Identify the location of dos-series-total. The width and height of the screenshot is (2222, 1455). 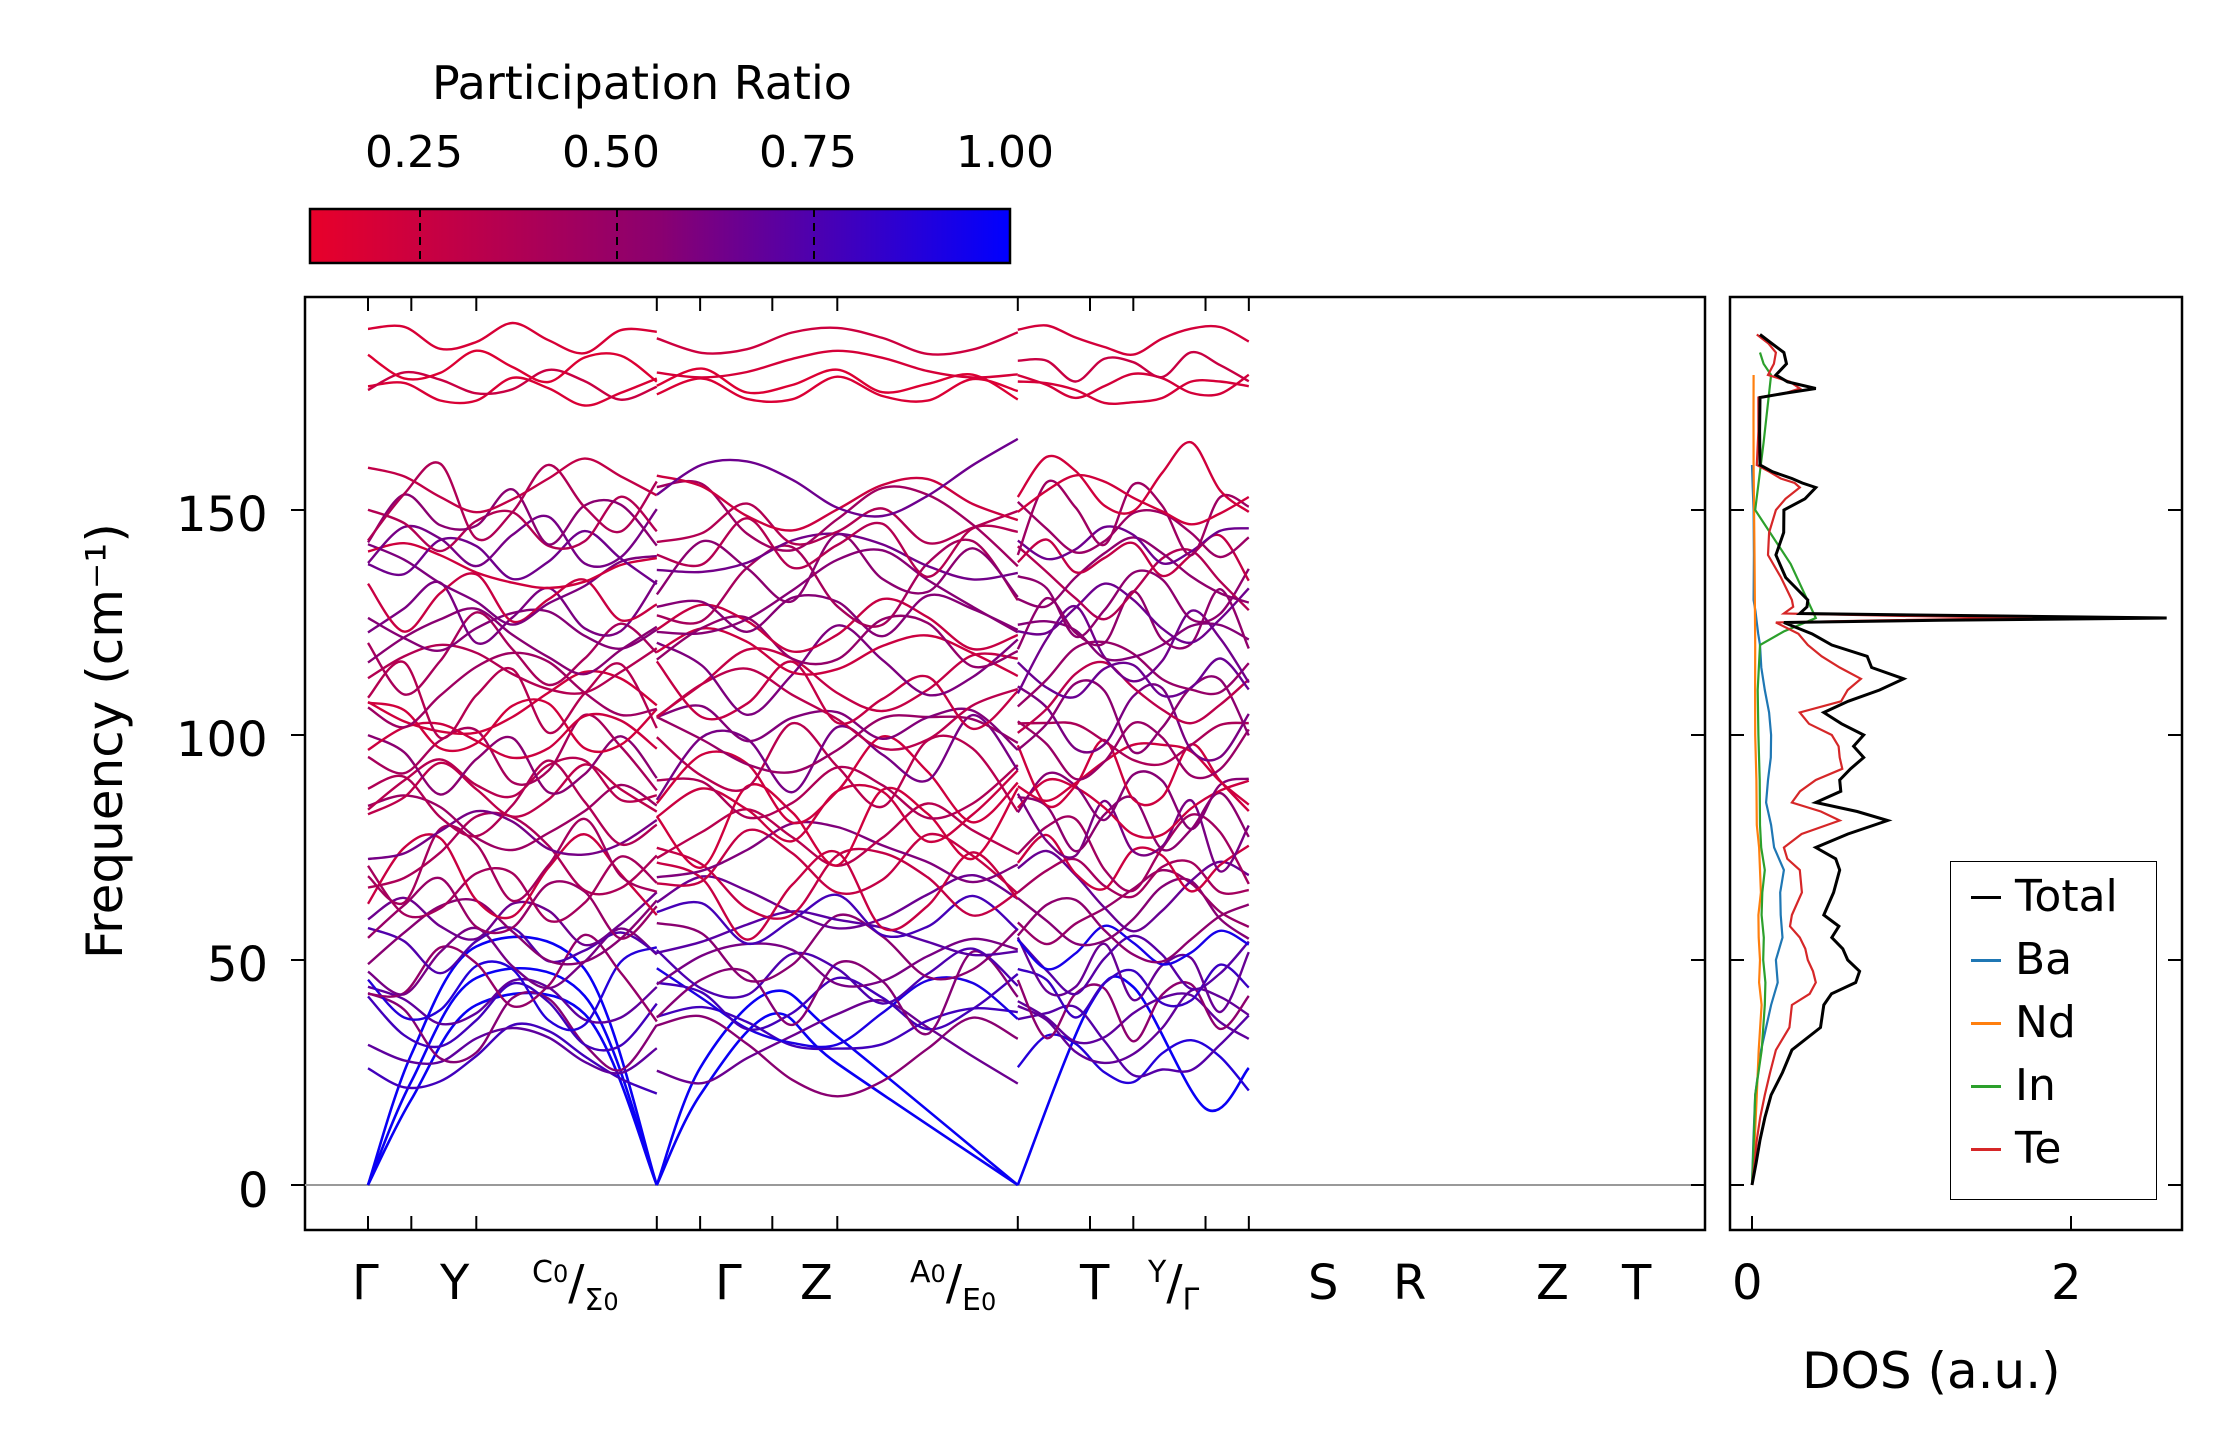
(1958, 759).